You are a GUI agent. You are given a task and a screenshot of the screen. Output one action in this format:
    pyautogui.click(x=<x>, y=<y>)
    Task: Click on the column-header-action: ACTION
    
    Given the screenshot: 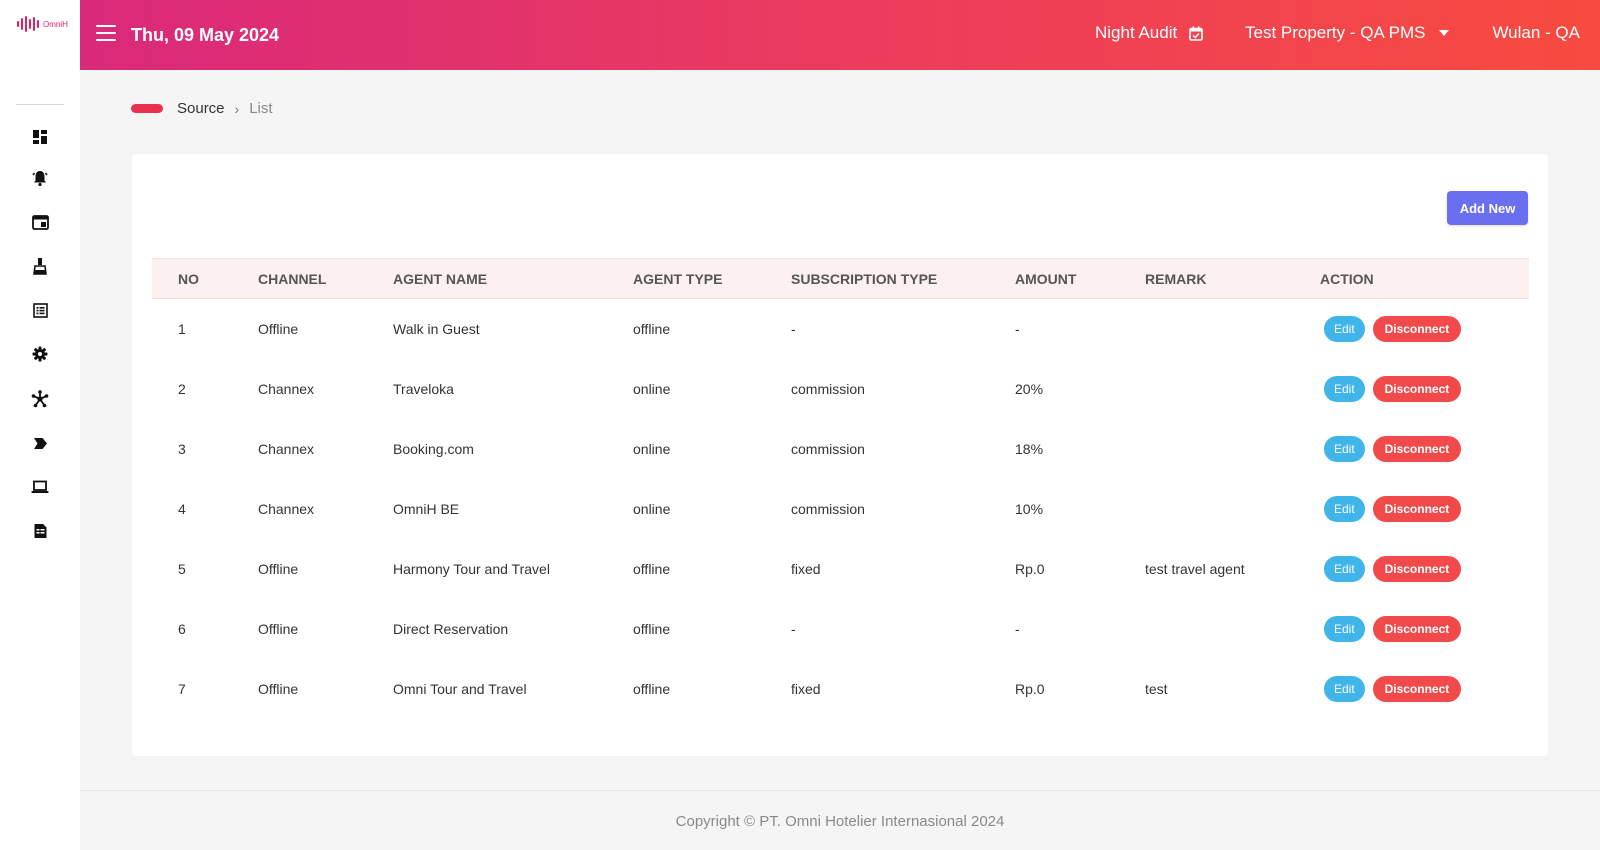 What is the action you would take?
    pyautogui.click(x=1411, y=278)
    